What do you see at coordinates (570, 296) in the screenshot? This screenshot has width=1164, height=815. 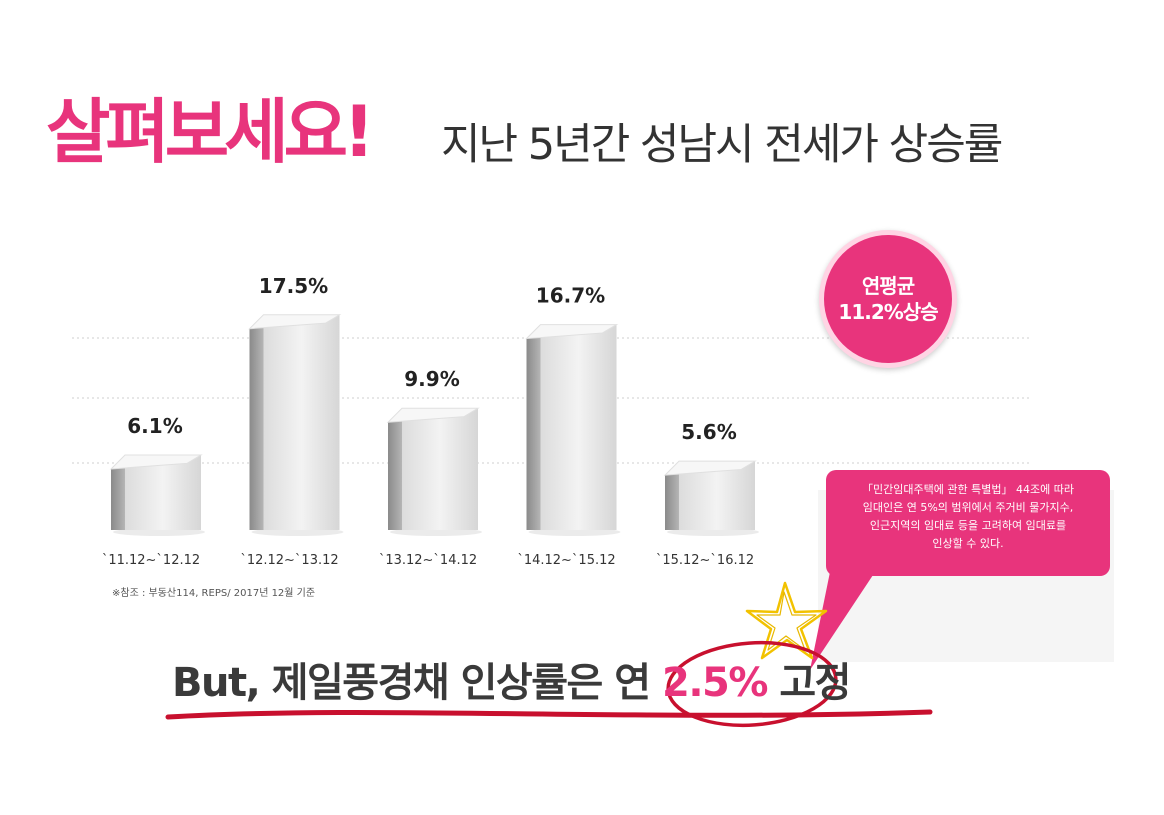 I see `data-label: 16.7%` at bounding box center [570, 296].